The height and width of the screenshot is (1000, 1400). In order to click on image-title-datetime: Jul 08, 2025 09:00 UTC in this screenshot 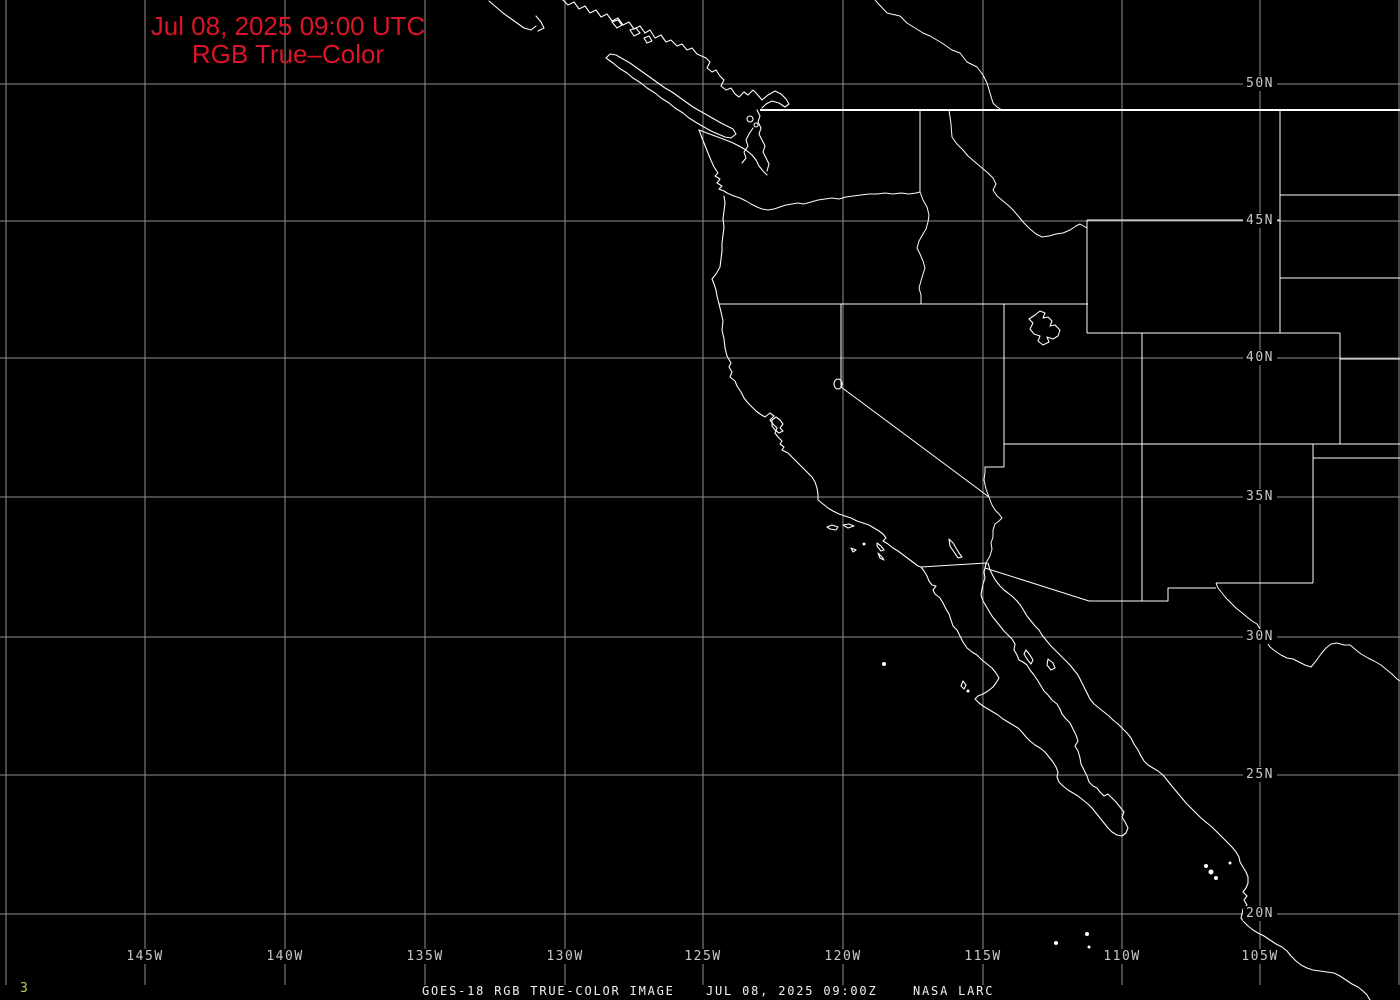, I will do `click(288, 26)`.